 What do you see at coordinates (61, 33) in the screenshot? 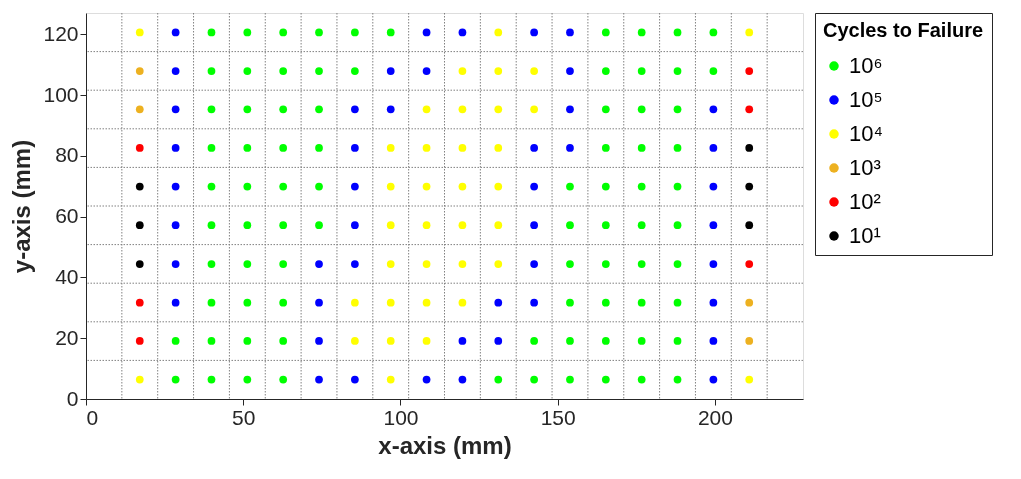
I see `y-tick-label: 120` at bounding box center [61, 33].